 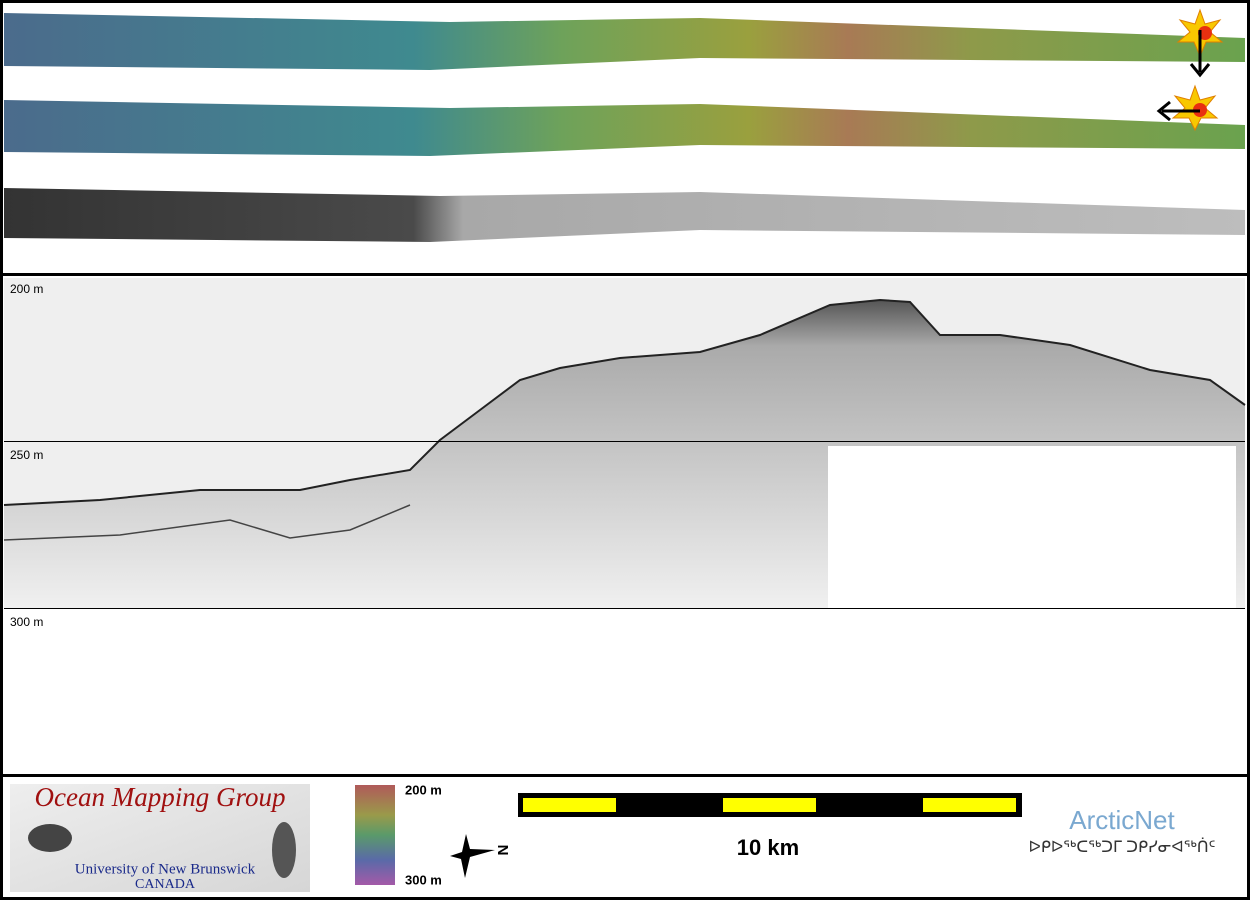 I want to click on compass, so click(x=472, y=856).